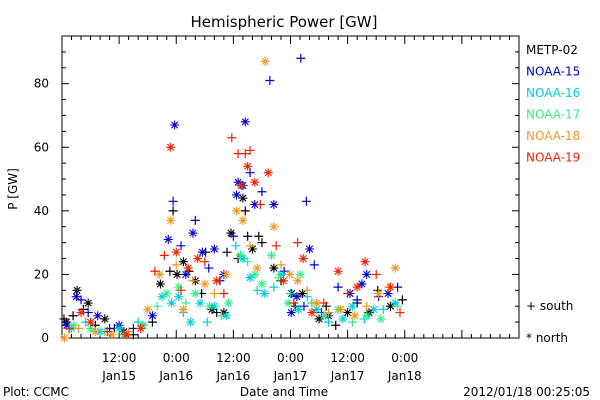 Image resolution: width=600 pixels, height=400 pixels. Describe the element at coordinates (41, 84) in the screenshot. I see `y-tick-label: 80` at that location.